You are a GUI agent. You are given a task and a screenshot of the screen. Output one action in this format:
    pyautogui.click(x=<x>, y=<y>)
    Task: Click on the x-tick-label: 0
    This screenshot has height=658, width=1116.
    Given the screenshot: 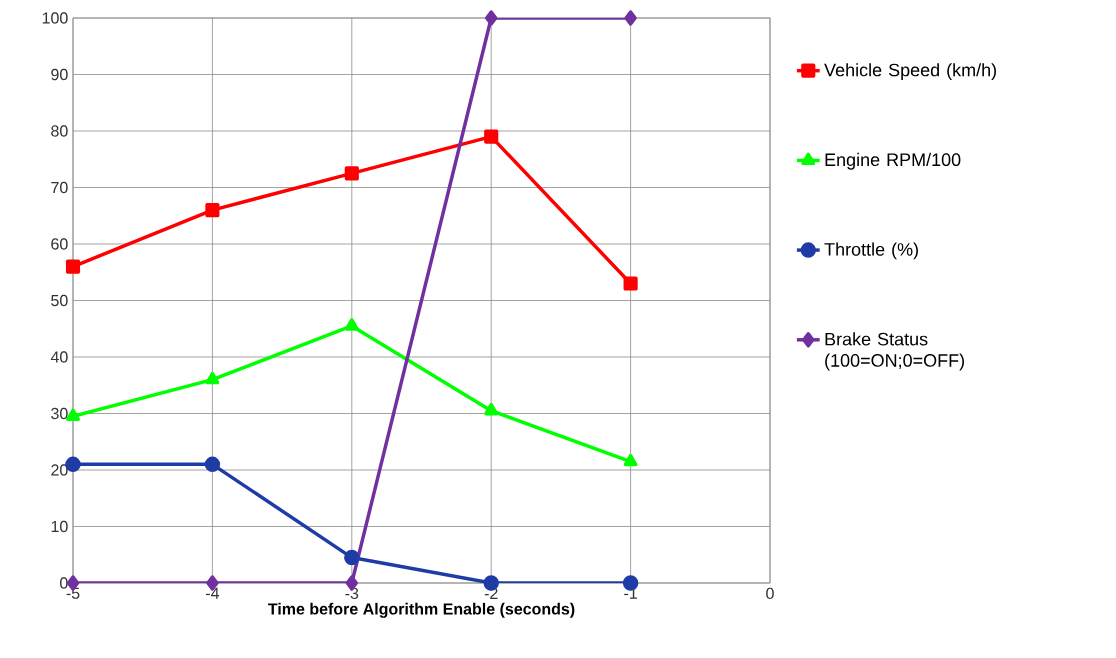 What is the action you would take?
    pyautogui.click(x=770, y=593)
    